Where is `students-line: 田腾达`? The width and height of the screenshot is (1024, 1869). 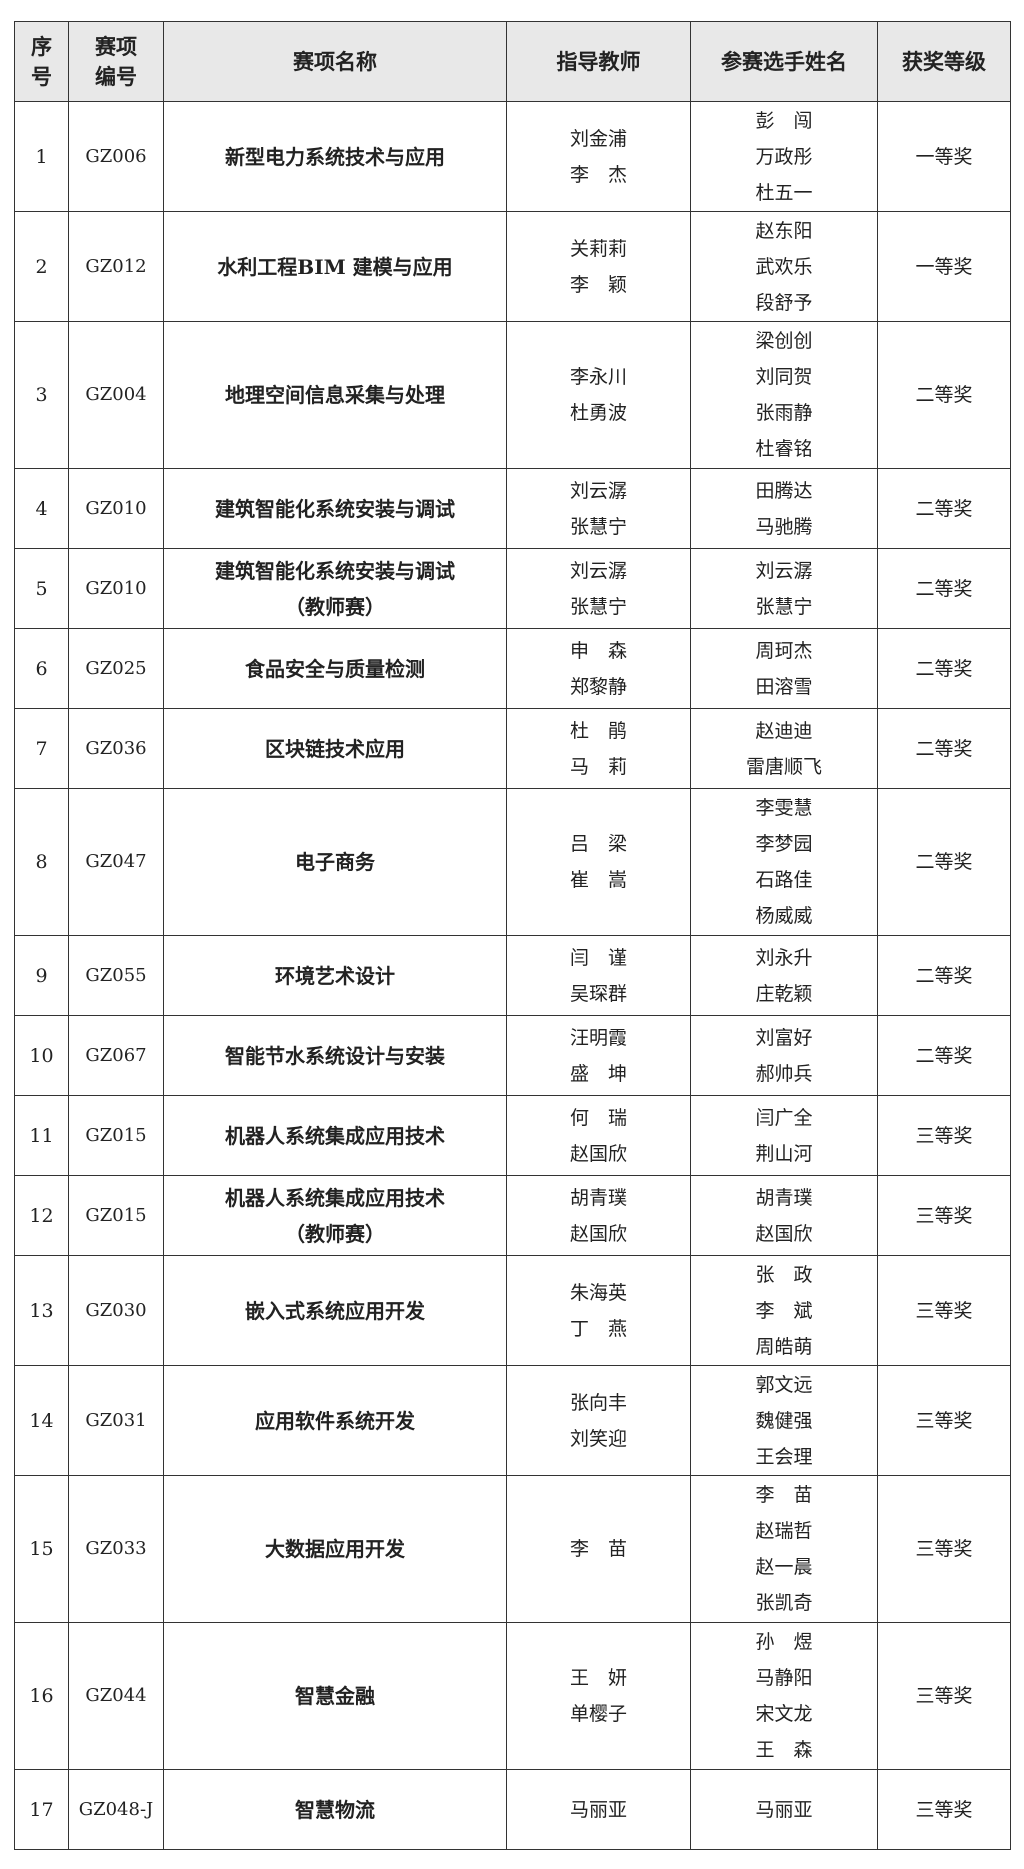
students-line: 田腾达 is located at coordinates (784, 490).